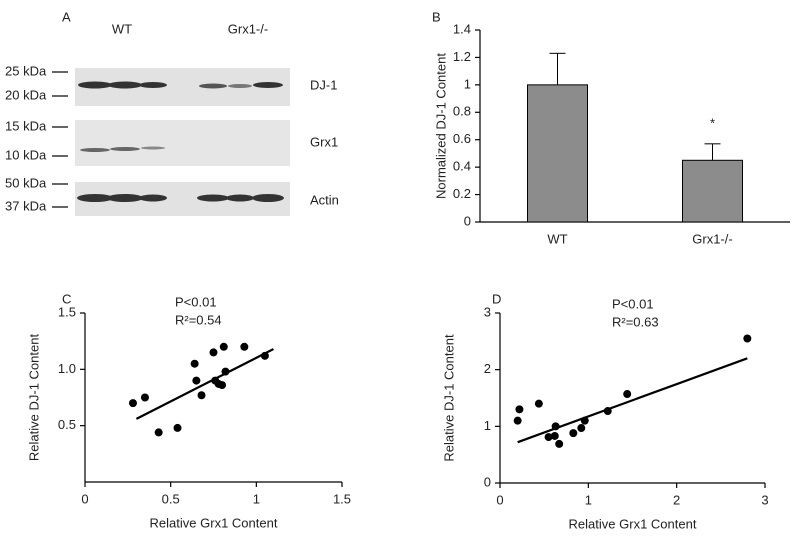 The width and height of the screenshot is (800, 541). Describe the element at coordinates (171, 498) in the screenshot. I see `x-tick-label: 0.5` at that location.